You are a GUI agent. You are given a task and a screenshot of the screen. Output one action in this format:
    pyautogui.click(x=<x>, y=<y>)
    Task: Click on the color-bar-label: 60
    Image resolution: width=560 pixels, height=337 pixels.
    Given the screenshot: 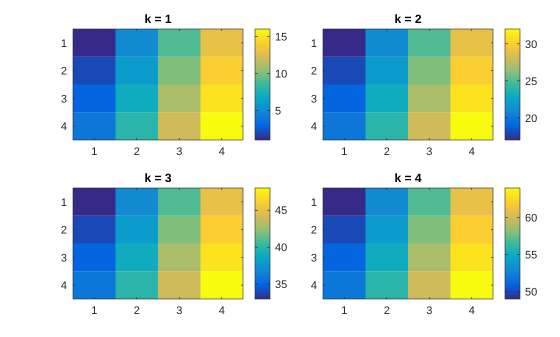 What is the action you would take?
    pyautogui.click(x=531, y=218)
    